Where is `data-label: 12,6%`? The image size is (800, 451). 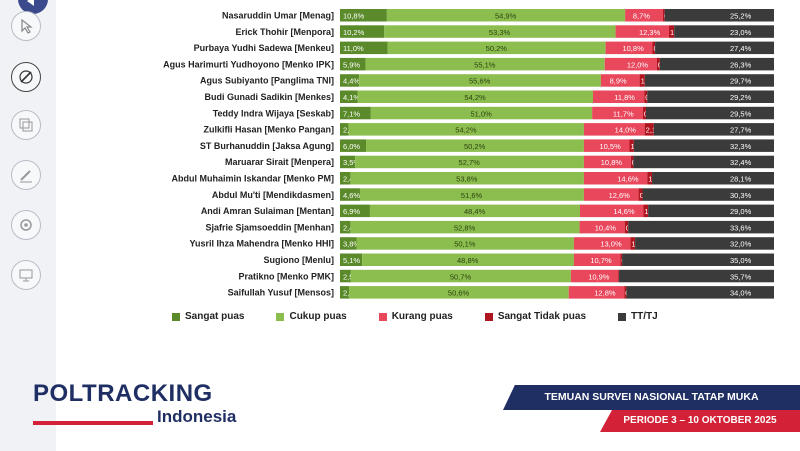 data-label: 12,6% is located at coordinates (620, 195).